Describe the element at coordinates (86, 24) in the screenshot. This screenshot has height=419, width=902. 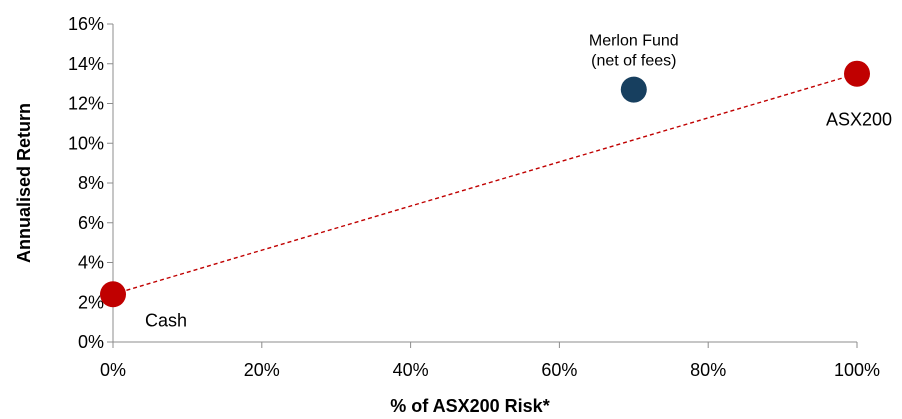
I see `y-tick-label: 16%` at that location.